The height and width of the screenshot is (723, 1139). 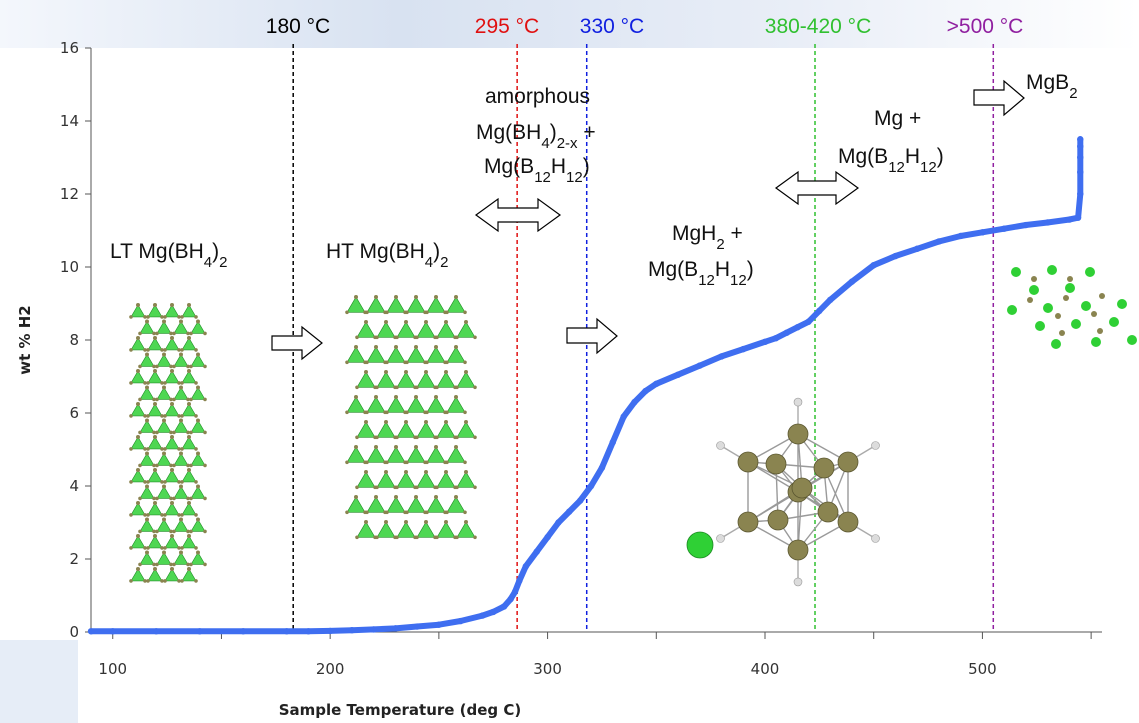 I want to click on y-tick-label: 6, so click(x=74, y=413).